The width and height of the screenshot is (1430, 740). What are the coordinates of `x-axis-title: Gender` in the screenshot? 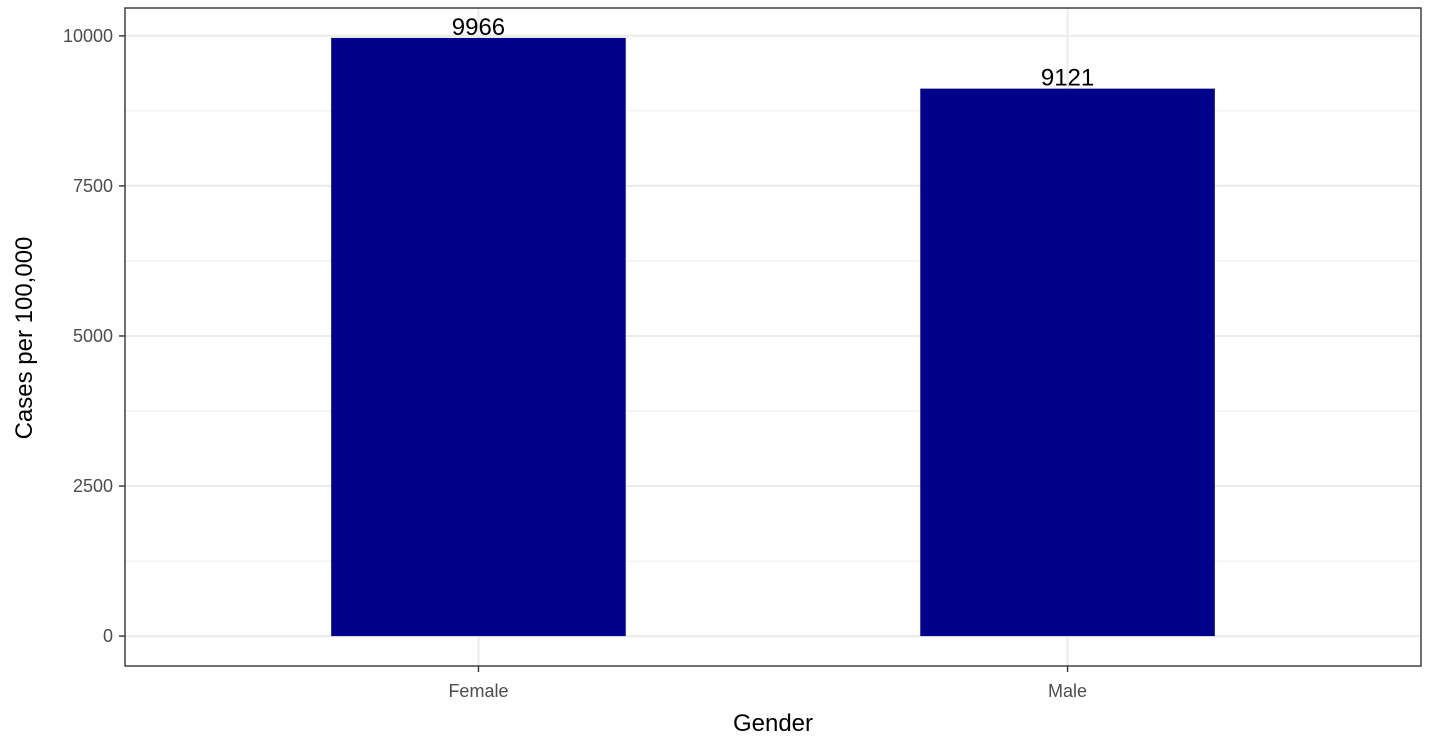 It's located at (773, 723).